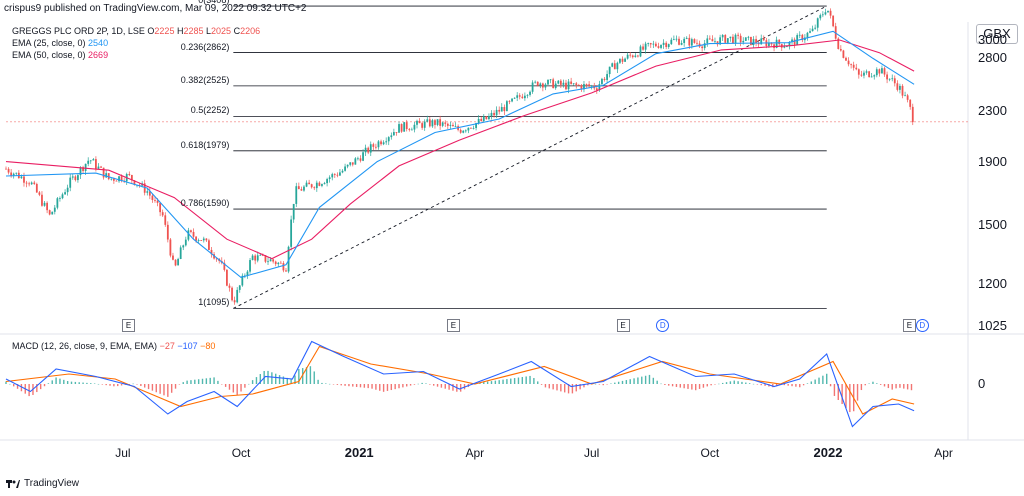  I want to click on fib-level-label: 0.236(2862), so click(205, 46).